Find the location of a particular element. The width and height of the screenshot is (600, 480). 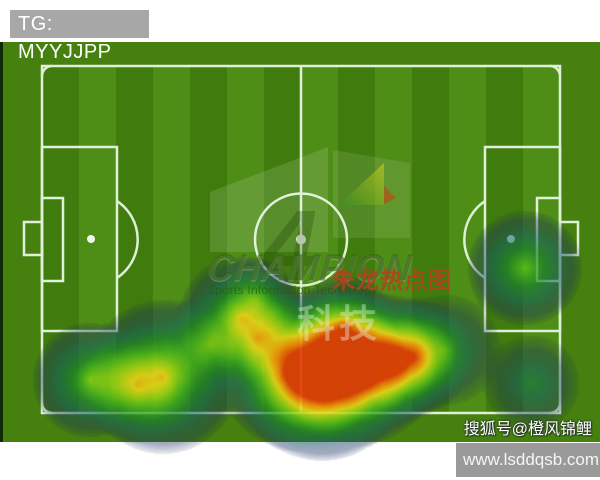

gray-chinese-watermark: 科技 is located at coordinates (339, 325).